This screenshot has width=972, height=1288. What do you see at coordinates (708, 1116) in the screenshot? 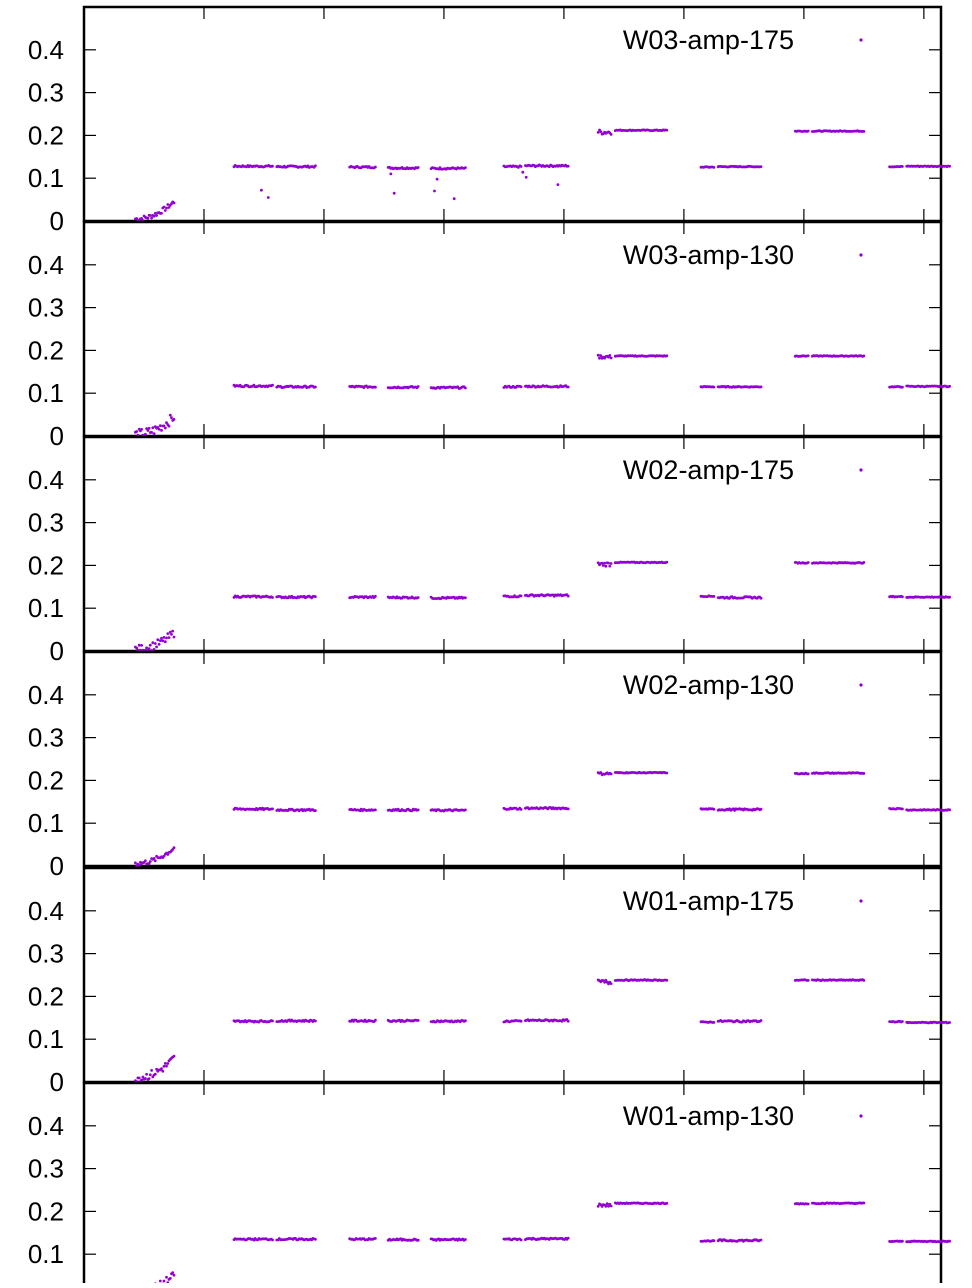
I see `legend-label: W01-amp-130` at bounding box center [708, 1116].